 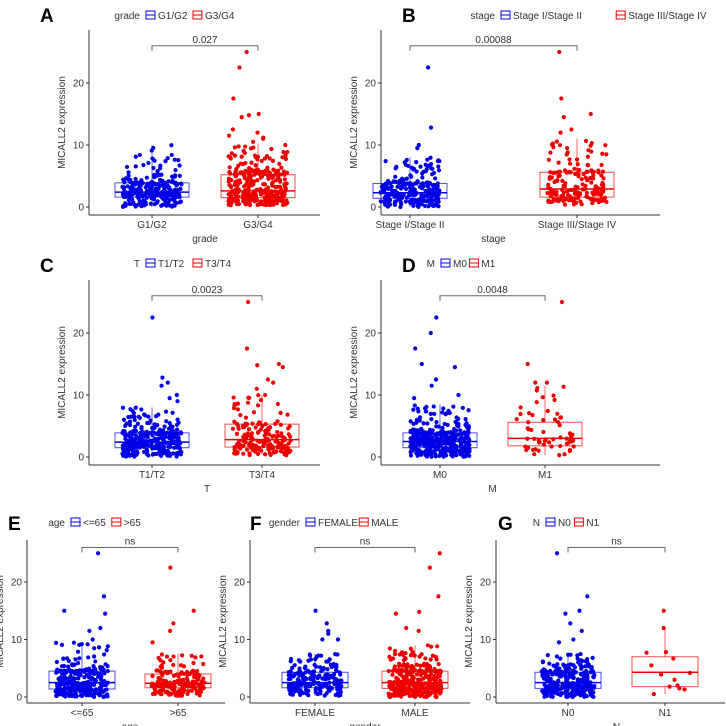 What do you see at coordinates (47, 16) in the screenshot?
I see `panel-letter: A` at bounding box center [47, 16].